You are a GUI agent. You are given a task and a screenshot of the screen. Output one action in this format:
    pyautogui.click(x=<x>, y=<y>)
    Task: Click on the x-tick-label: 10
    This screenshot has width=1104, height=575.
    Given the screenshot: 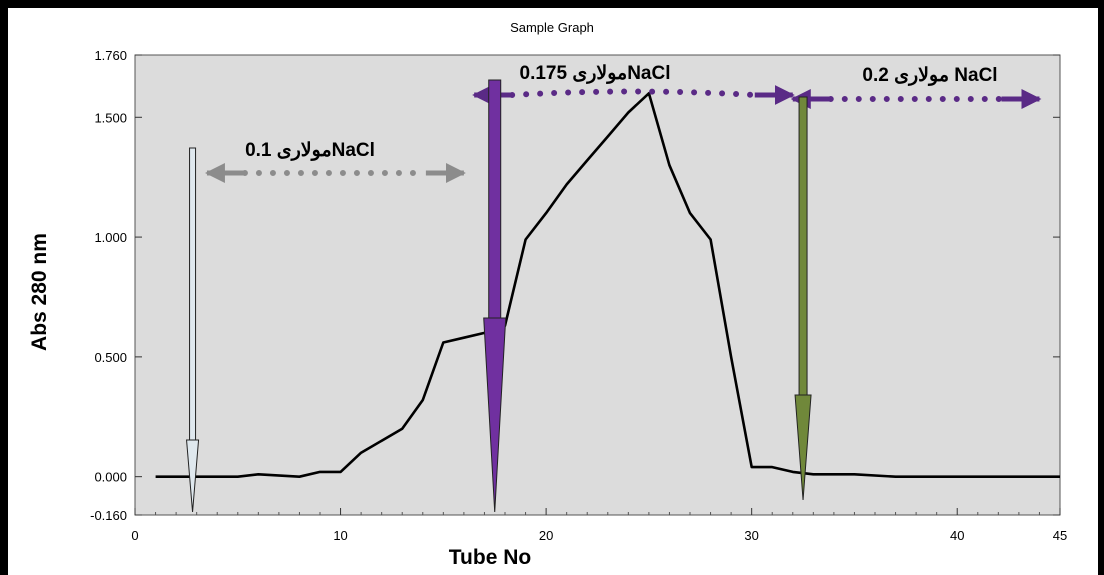 What is the action you would take?
    pyautogui.click(x=340, y=535)
    